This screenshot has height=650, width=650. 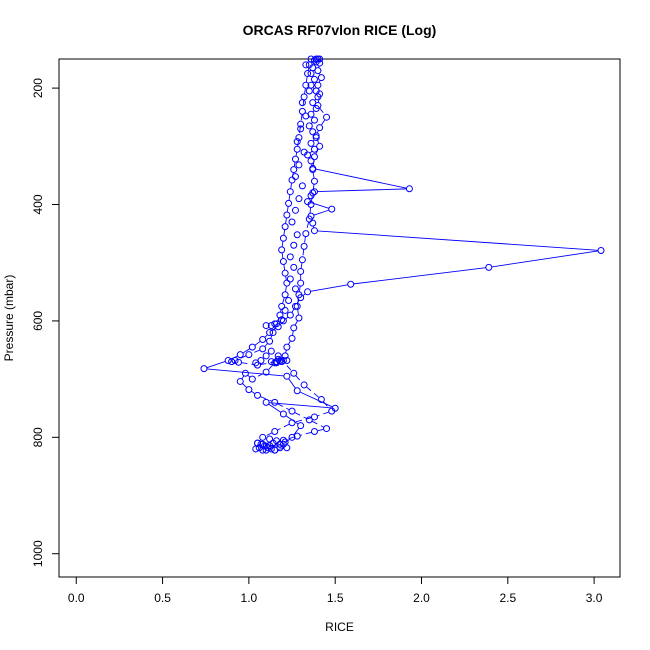 What do you see at coordinates (38, 553) in the screenshot?
I see `y-tick-label: 1000` at bounding box center [38, 553].